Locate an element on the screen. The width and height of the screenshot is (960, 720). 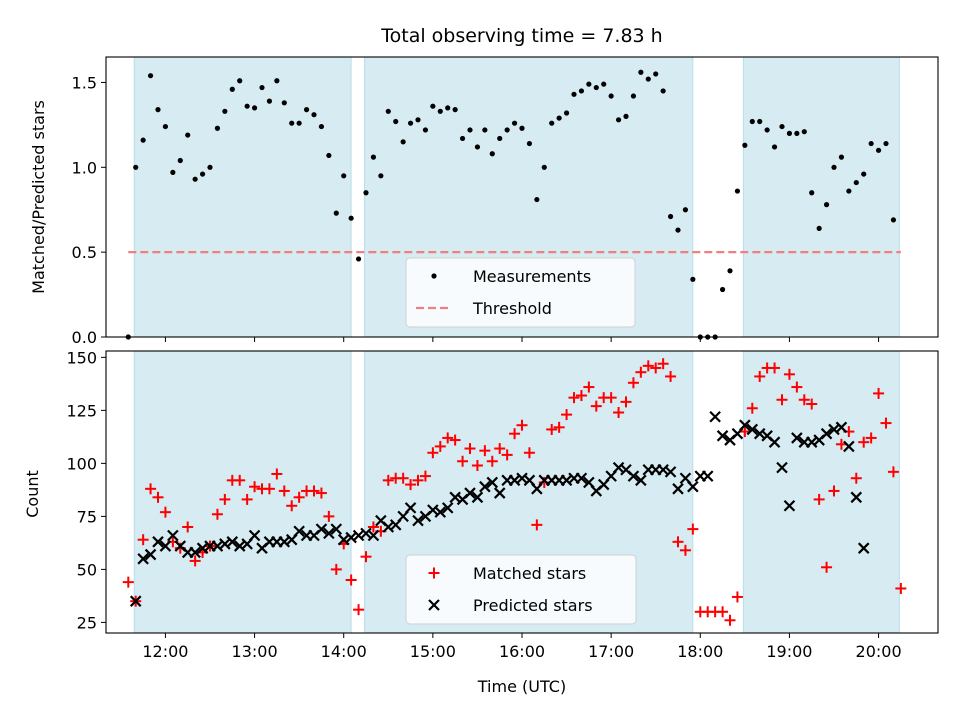
x-tick-label: 15:00 is located at coordinates (433, 651).